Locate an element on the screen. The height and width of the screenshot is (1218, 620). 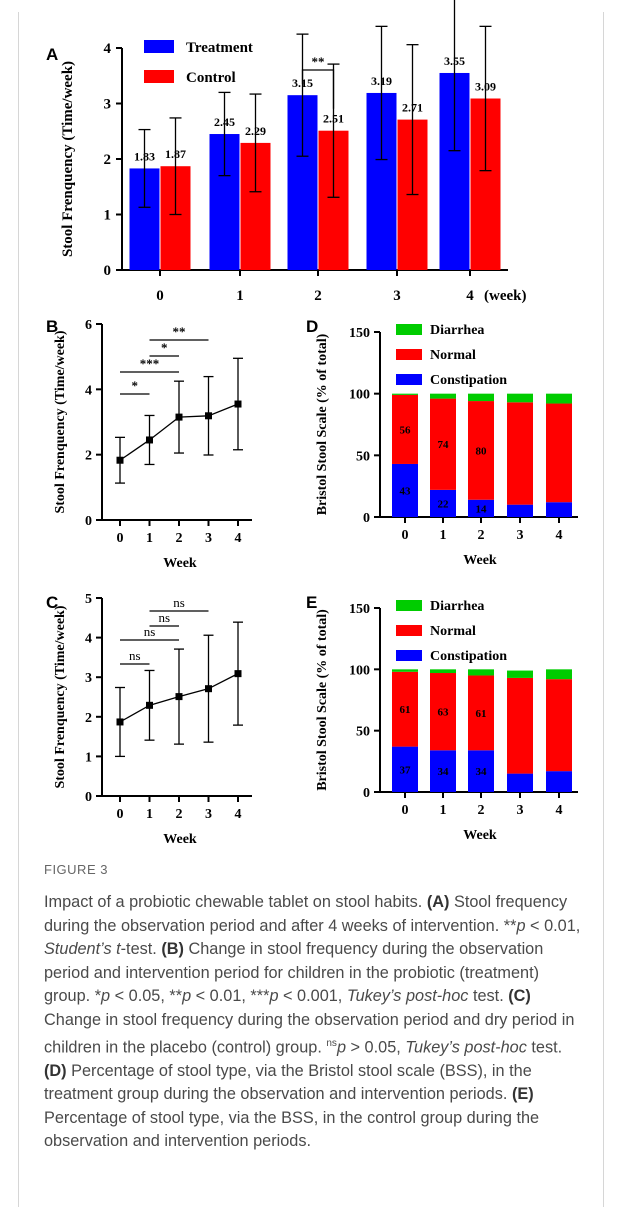
caption-segment: test. is located at coordinates (488, 996).